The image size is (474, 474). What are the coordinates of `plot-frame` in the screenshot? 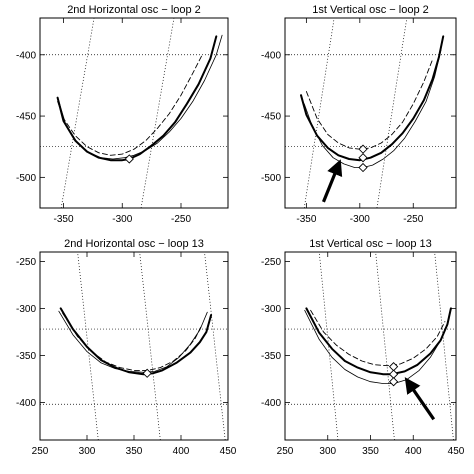 It's located at (370, 113).